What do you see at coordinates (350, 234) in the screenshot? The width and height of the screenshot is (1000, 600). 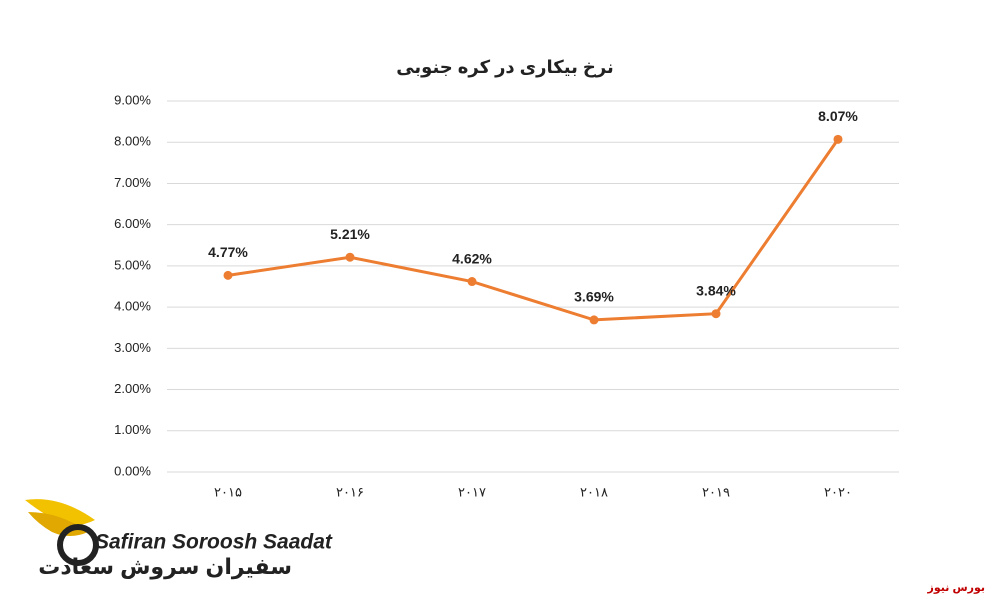 I see `value-label: 5.21%` at bounding box center [350, 234].